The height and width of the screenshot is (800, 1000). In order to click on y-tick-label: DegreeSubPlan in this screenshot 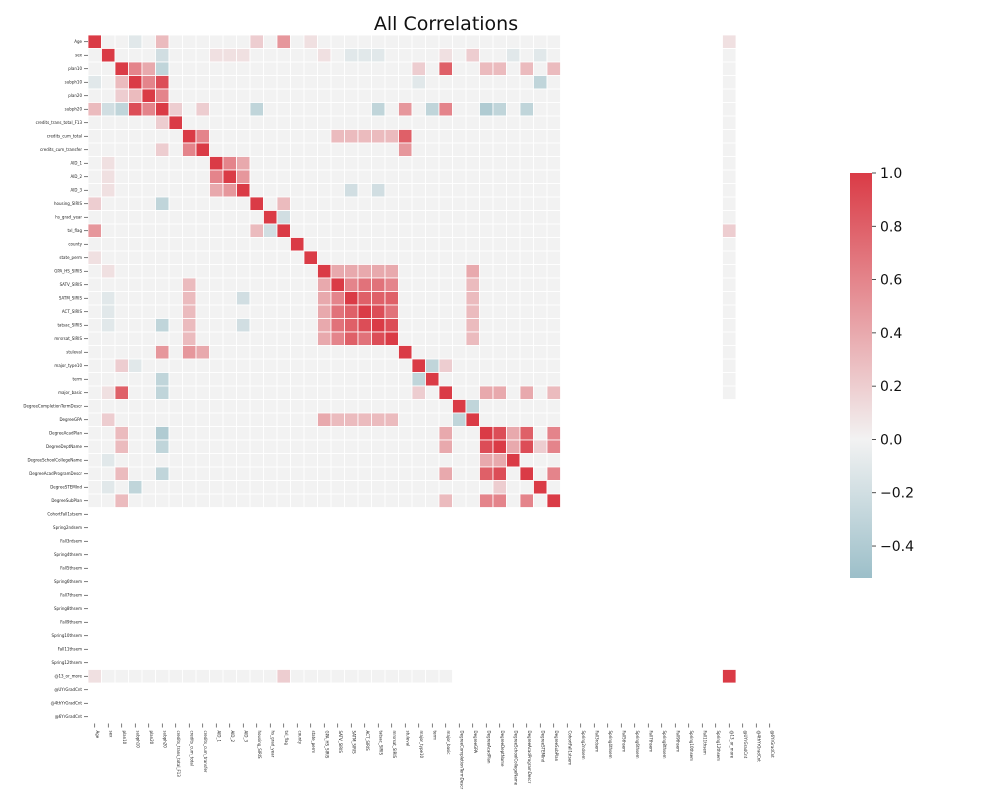, I will do `click(66, 500)`.